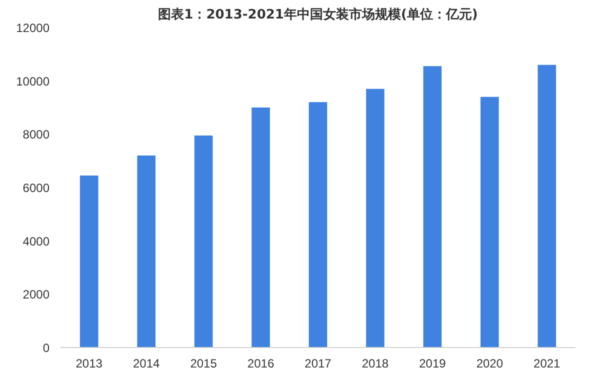 The width and height of the screenshot is (600, 370). I want to click on y-tick-label: 10000, so click(33, 81).